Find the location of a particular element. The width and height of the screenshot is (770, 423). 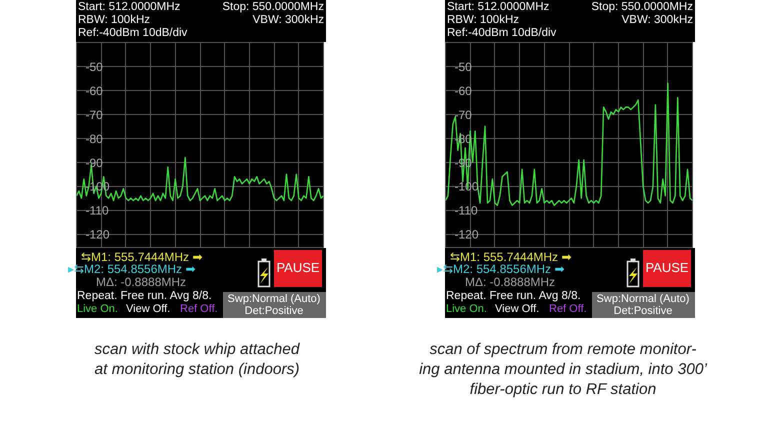

text: scan with stock whip attached at monitoring station (indoors) is located at coordinates (197, 359).